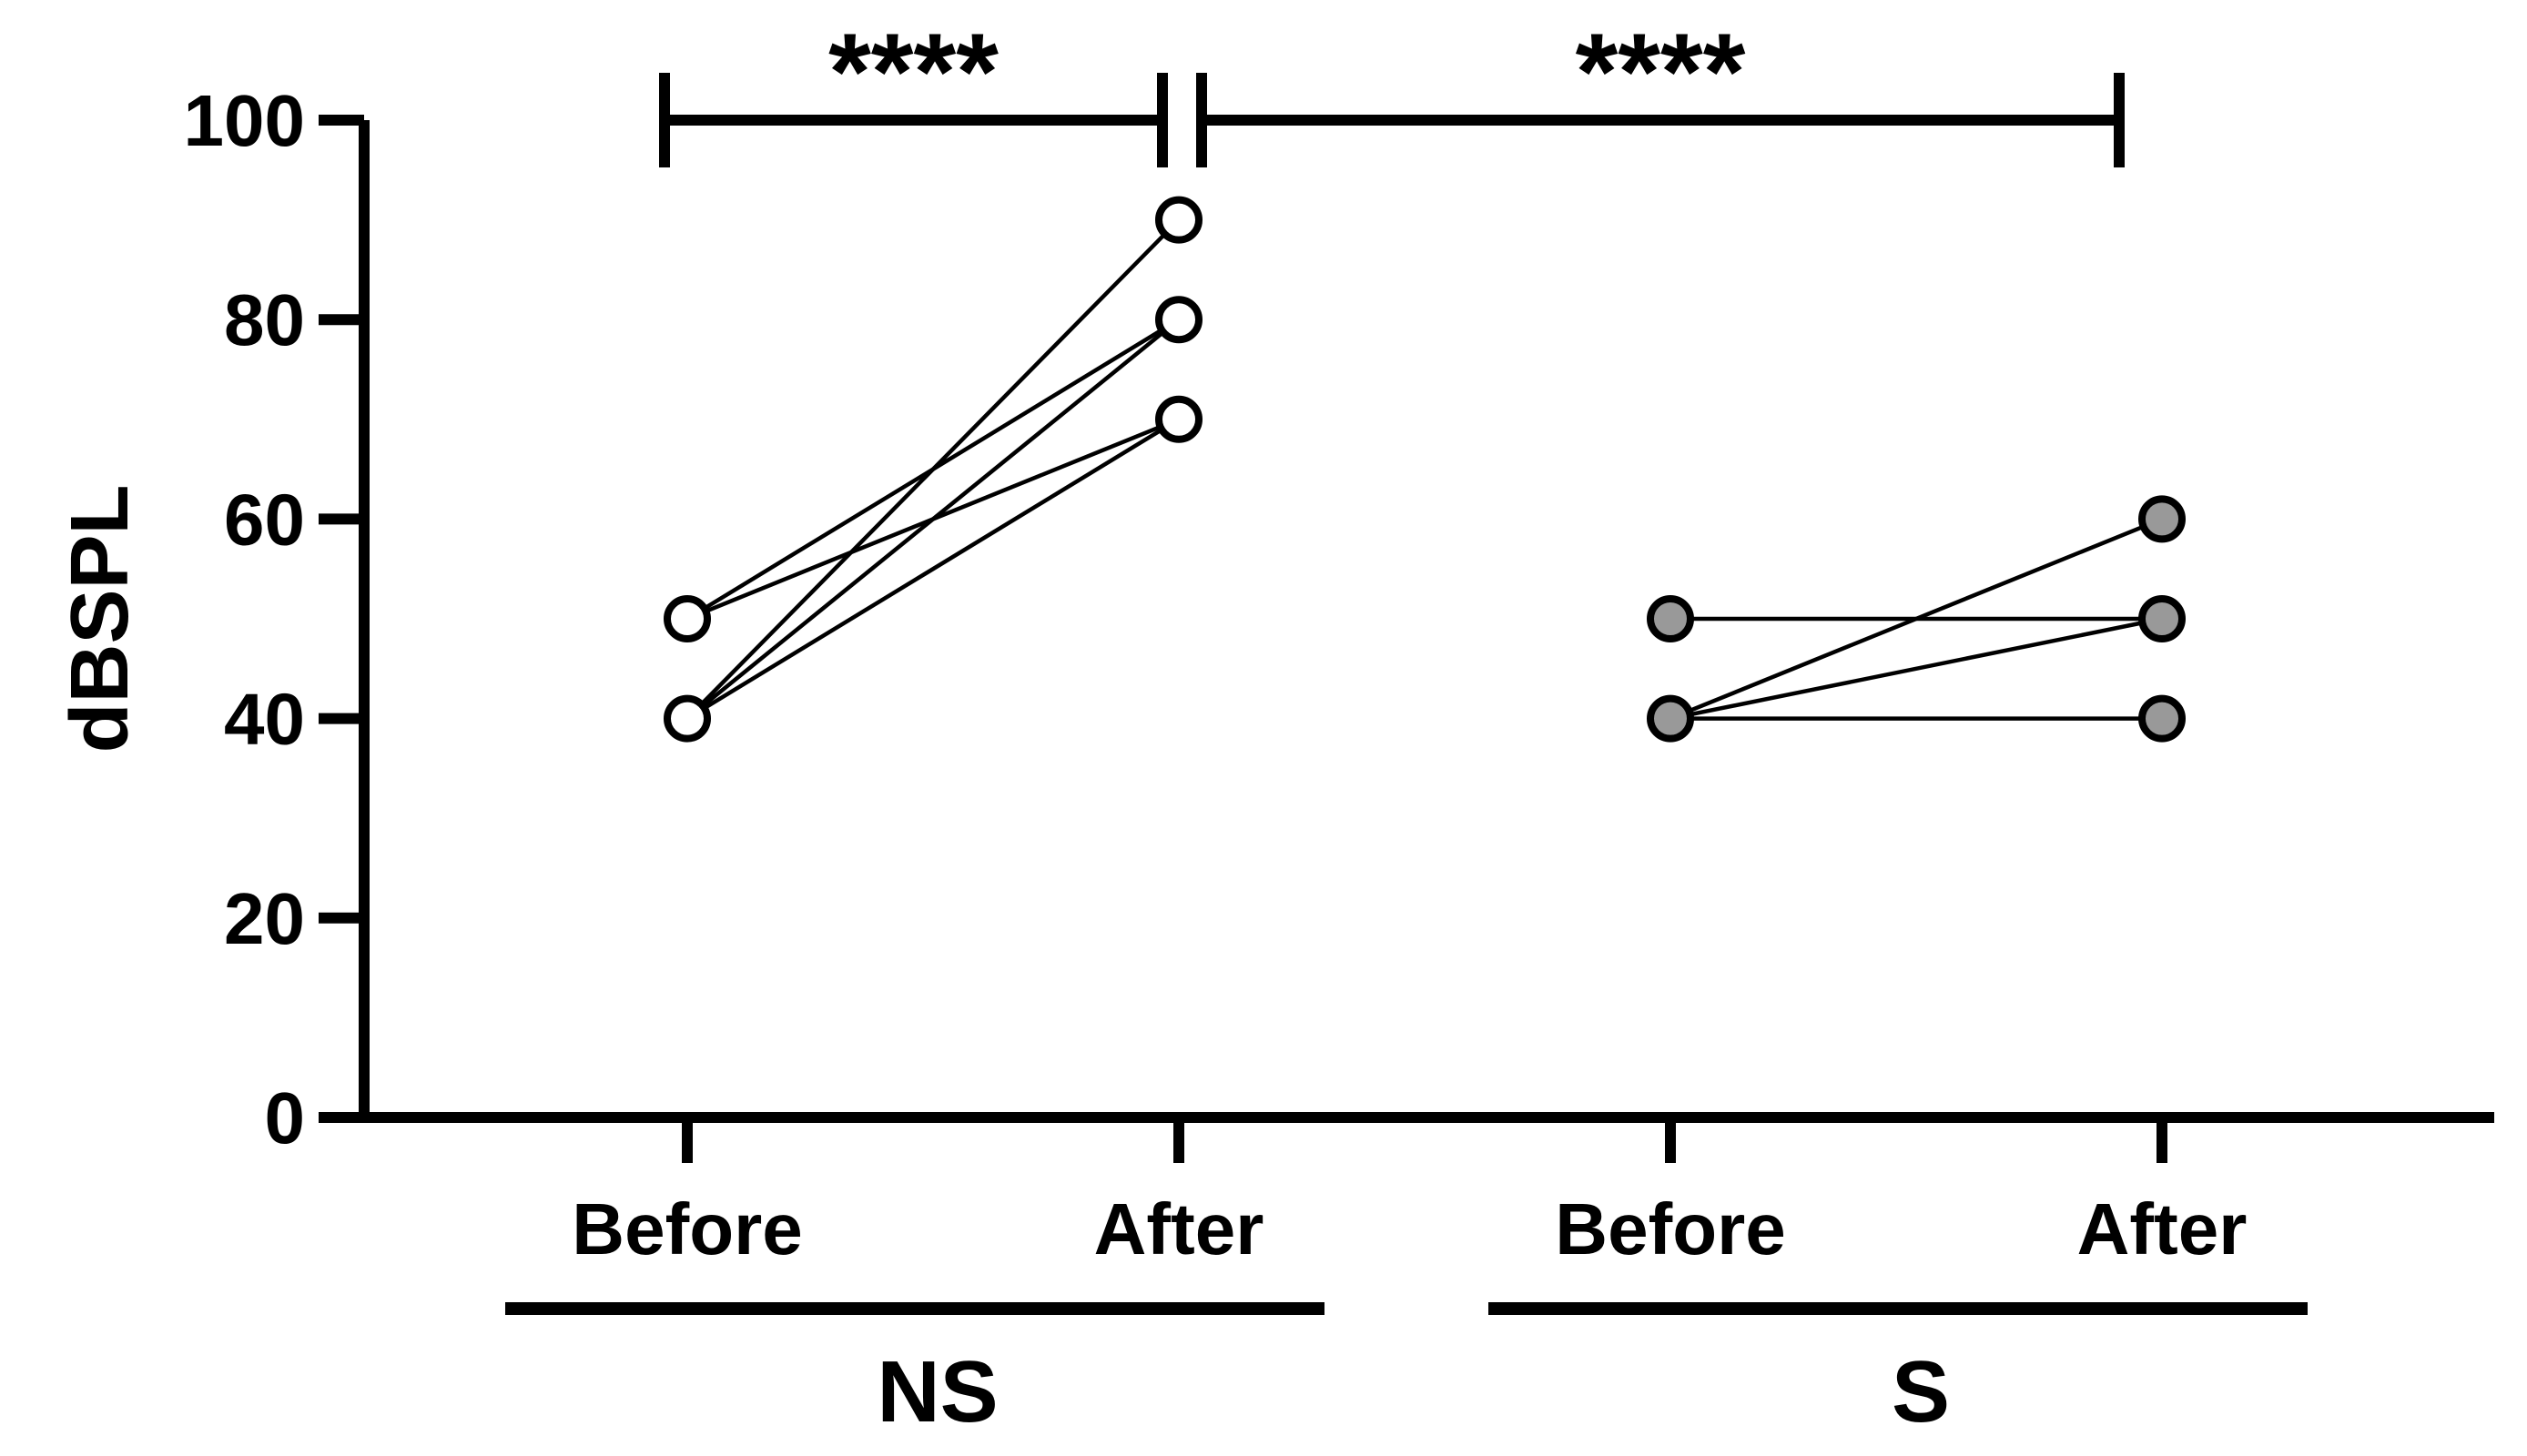  I want to click on y-tick-label: 80, so click(264, 320).